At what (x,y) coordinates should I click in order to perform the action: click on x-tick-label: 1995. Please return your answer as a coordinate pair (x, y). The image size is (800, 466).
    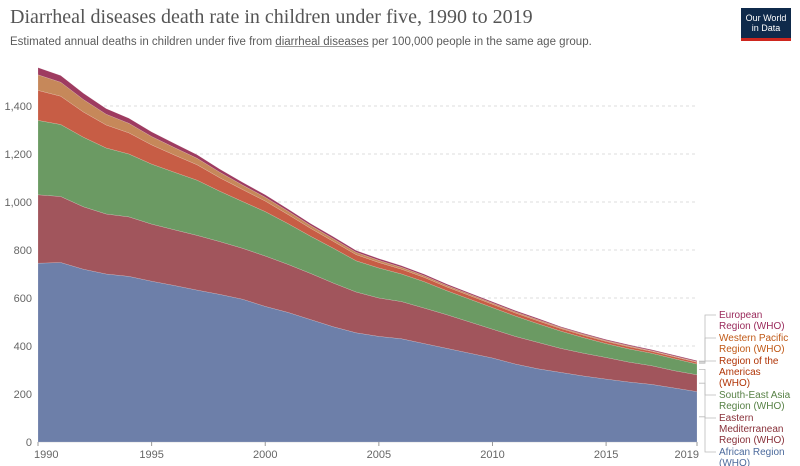
    Looking at the image, I should click on (151, 455).